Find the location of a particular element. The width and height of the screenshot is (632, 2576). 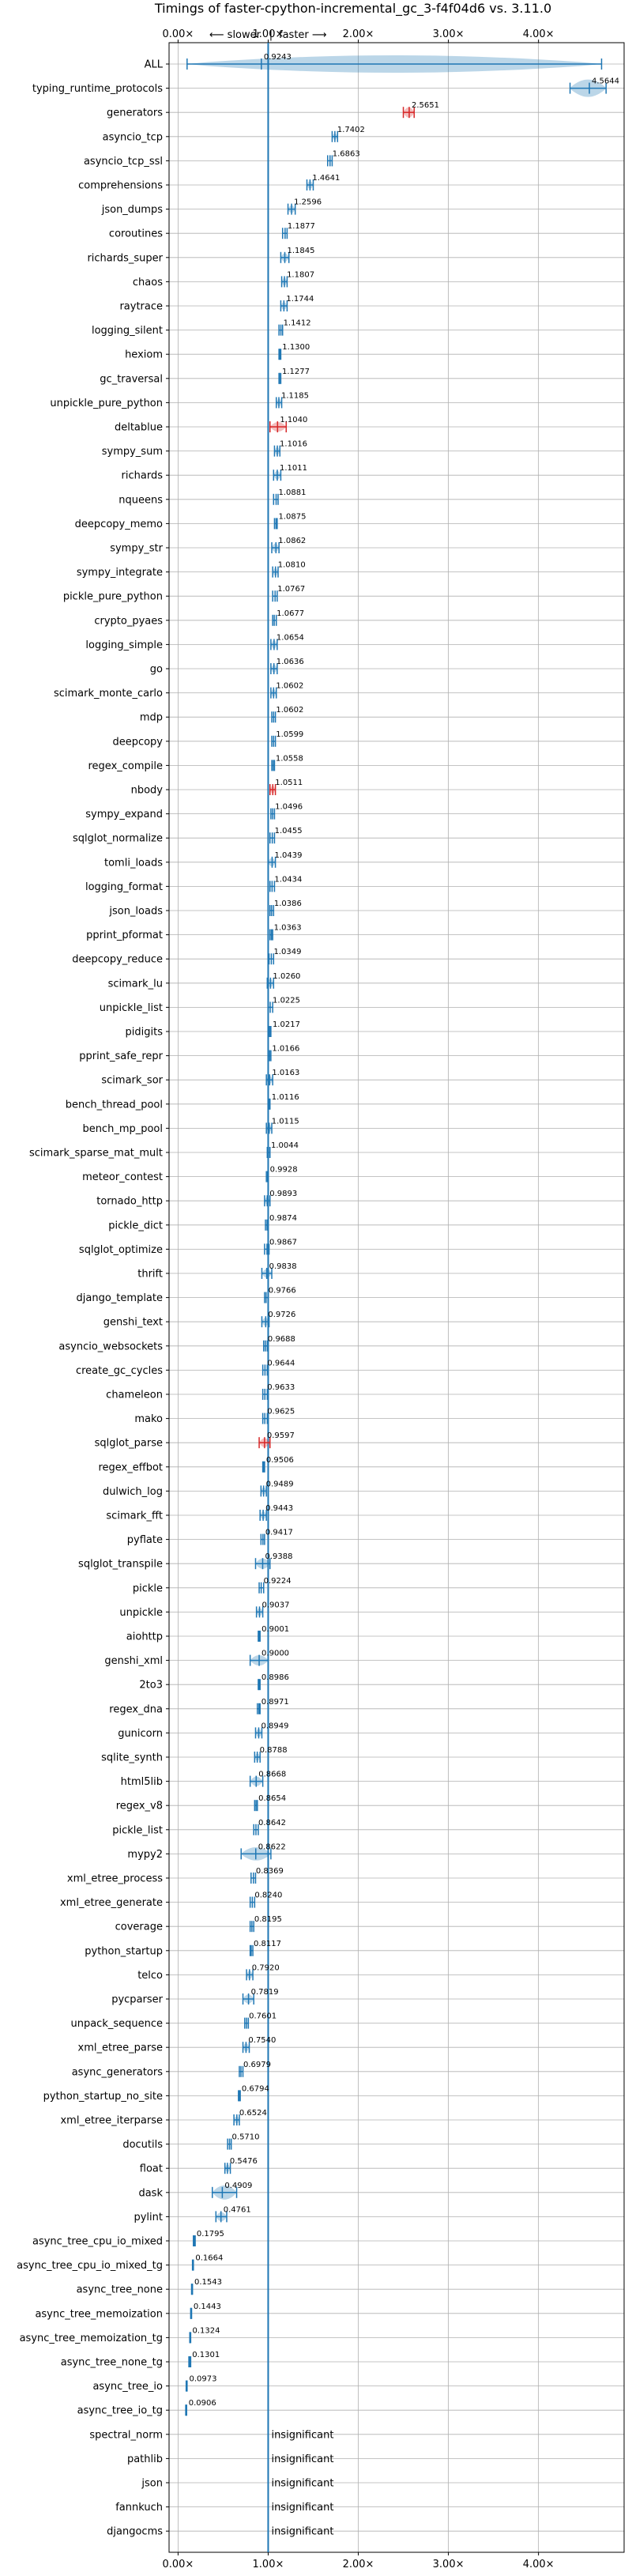

value-label: 1.0654 is located at coordinates (290, 637).